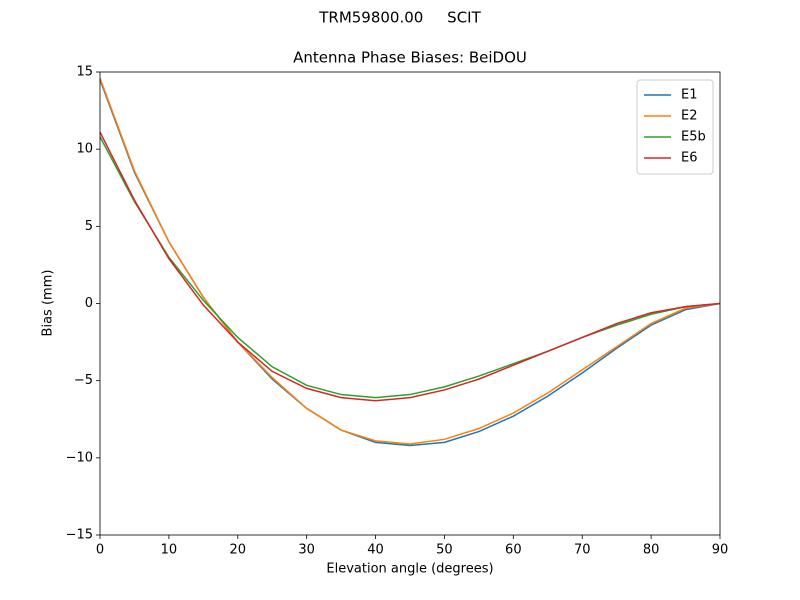 Image resolution: width=800 pixels, height=600 pixels. What do you see at coordinates (48, 303) in the screenshot?
I see `y-axis-label: Bias (mm)` at bounding box center [48, 303].